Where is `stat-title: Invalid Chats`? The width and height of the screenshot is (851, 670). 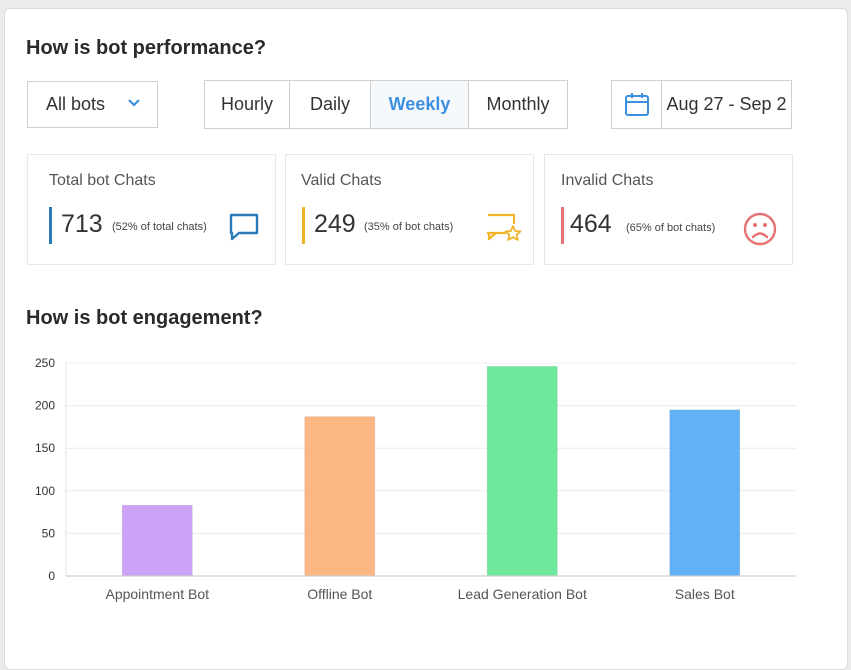
stat-title: Invalid Chats is located at coordinates (607, 180).